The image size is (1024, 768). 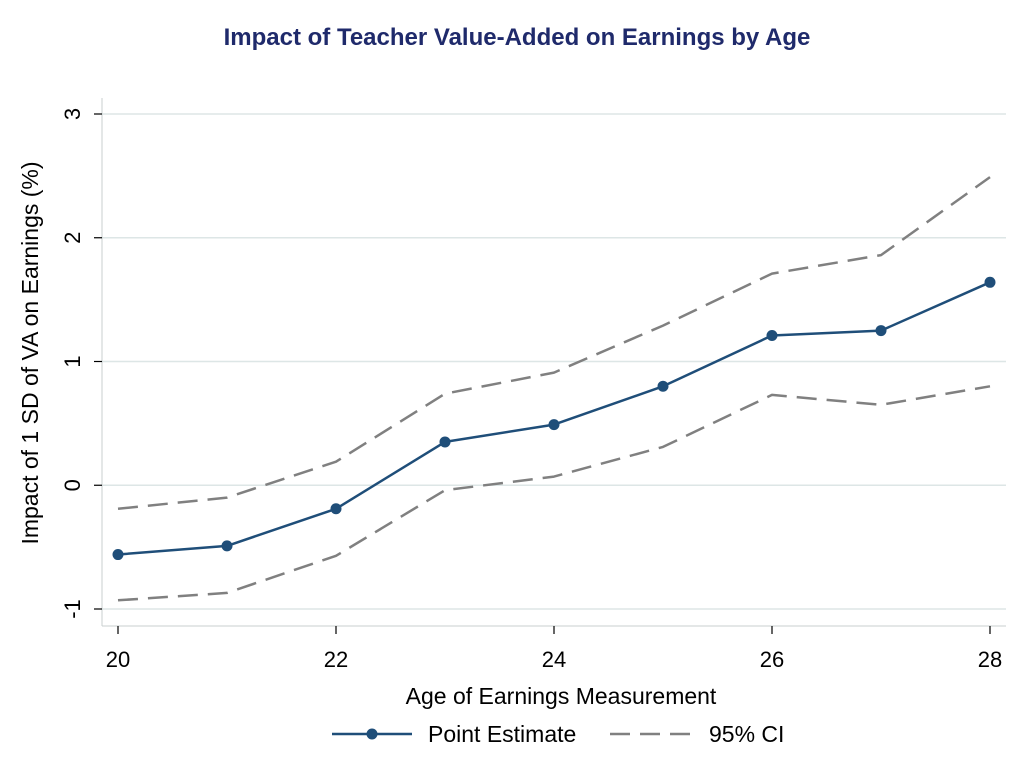 I want to click on legend: Point Estimate 95% CI, so click(x=558, y=734).